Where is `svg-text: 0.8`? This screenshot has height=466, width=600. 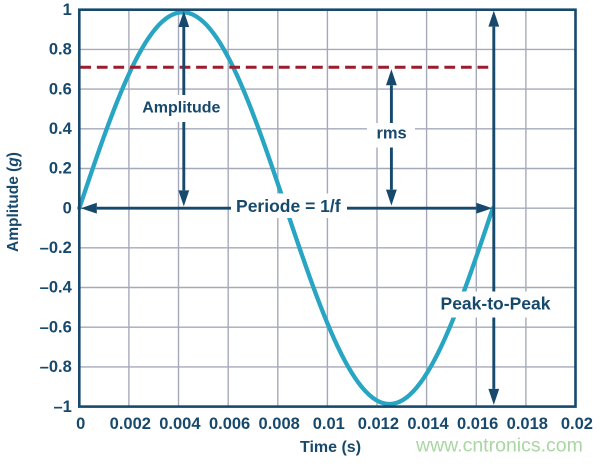
svg-text: 0.8 is located at coordinates (60, 50).